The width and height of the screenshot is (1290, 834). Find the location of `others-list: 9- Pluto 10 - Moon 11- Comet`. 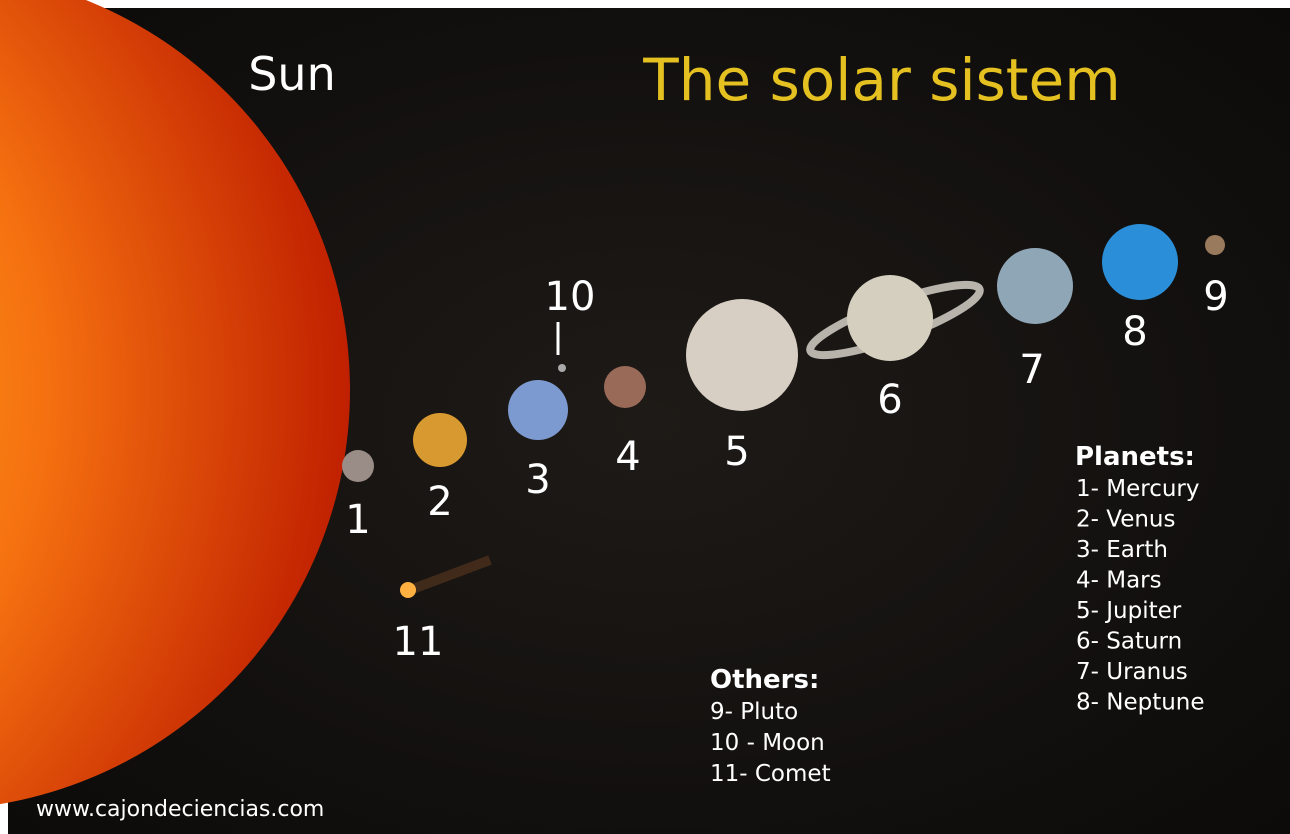

others-list: 9- Pluto 10 - Moon 11- Comet is located at coordinates (770, 743).